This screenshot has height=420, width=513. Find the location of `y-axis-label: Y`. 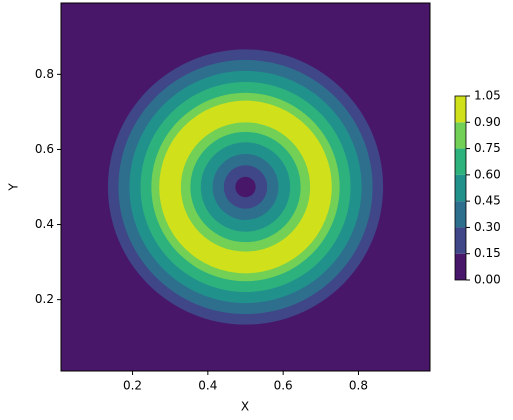

y-axis-label: Y is located at coordinates (14, 187).